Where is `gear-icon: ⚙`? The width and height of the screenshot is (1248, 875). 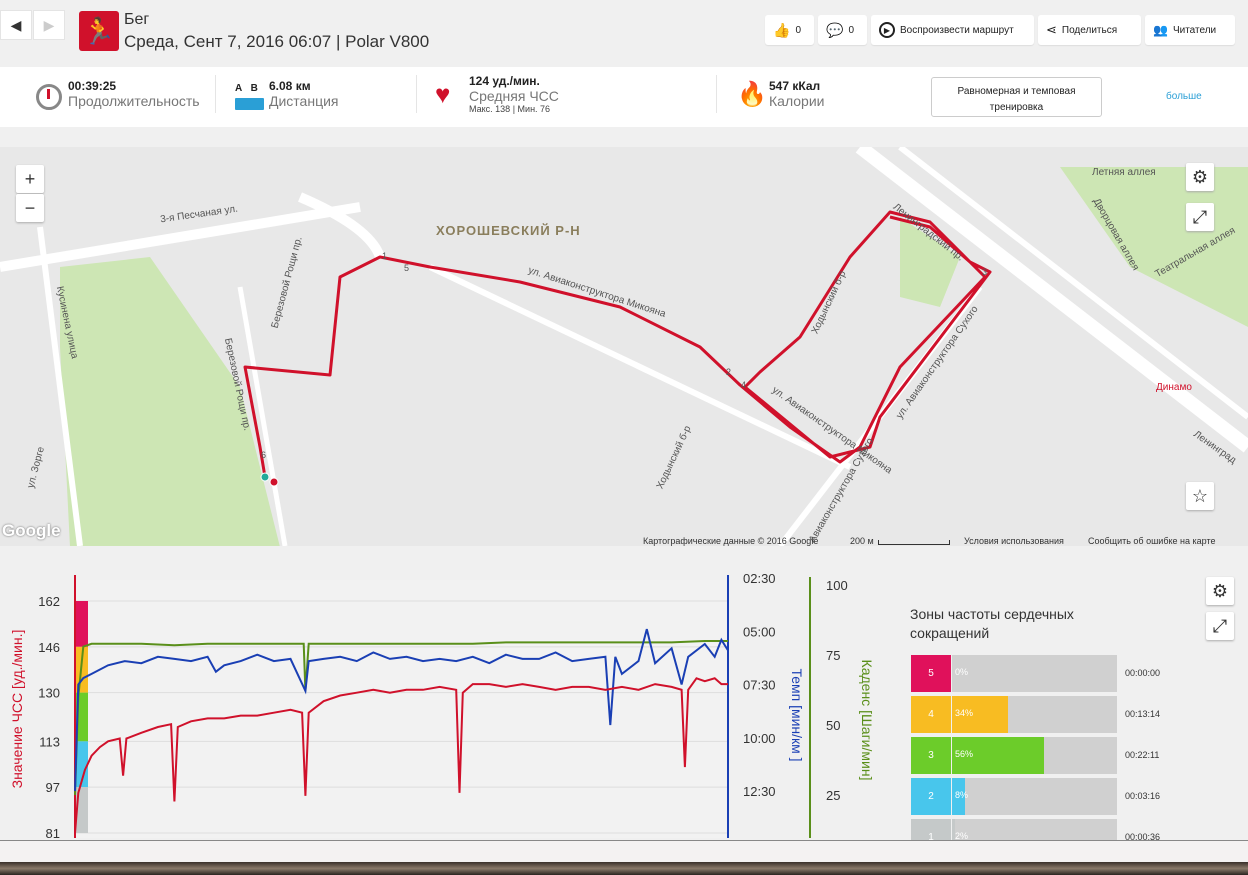
gear-icon: ⚙ is located at coordinates (1200, 176).